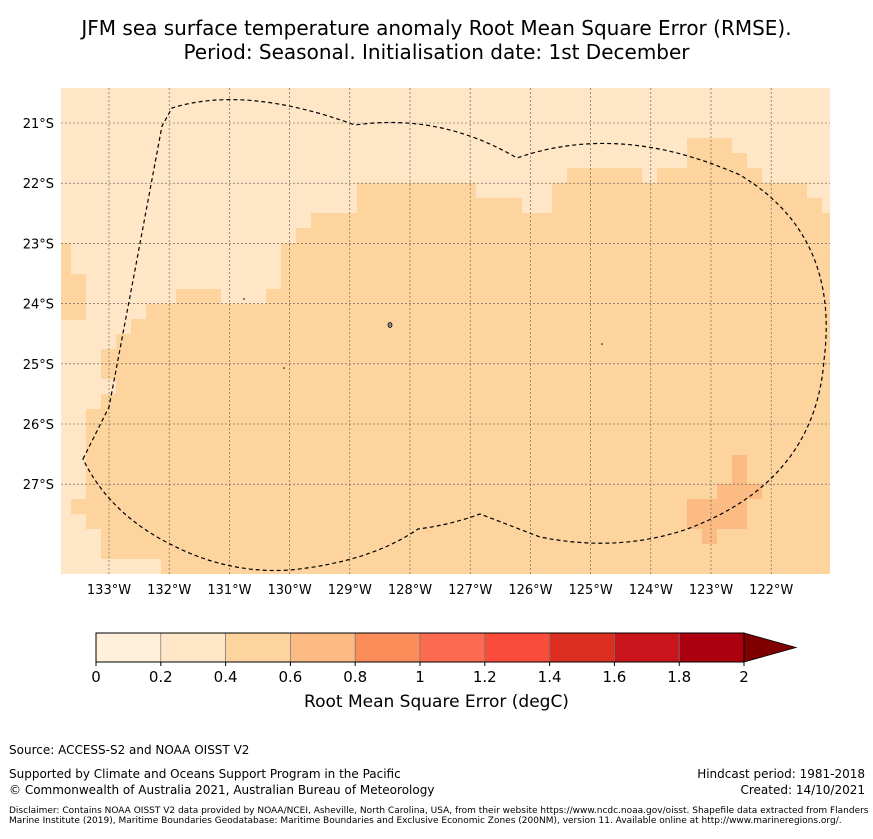 This screenshot has height=839, width=873. Describe the element at coordinates (770, 647) in the screenshot. I see `colorbar-extend-arrow` at that location.